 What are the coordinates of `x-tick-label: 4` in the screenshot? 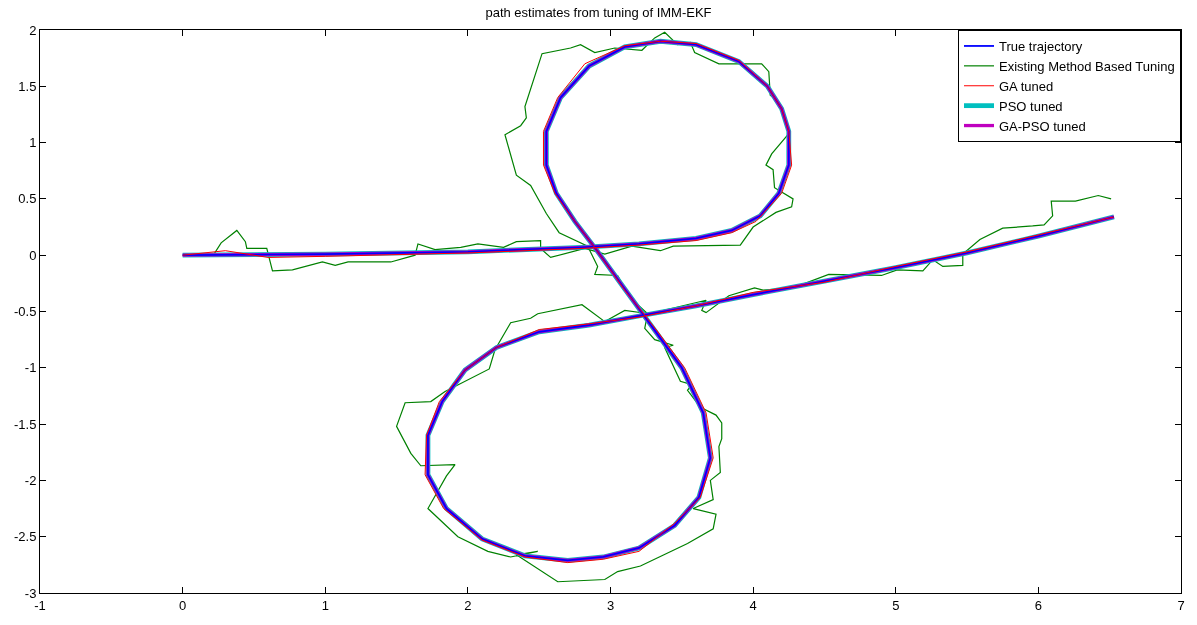 It's located at (753, 605).